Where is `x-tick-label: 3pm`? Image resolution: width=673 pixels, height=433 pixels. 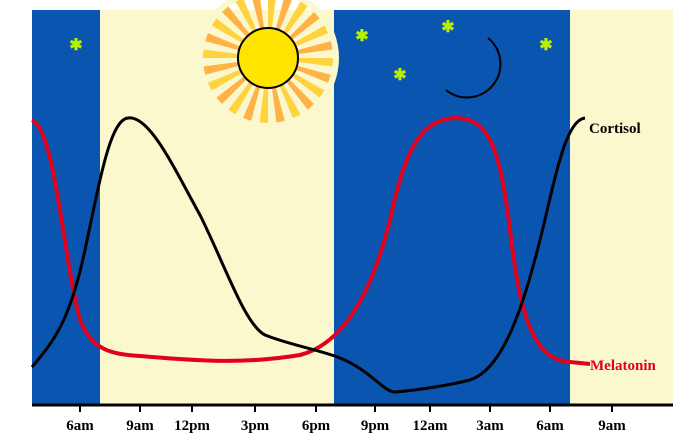 x-tick-label: 3pm is located at coordinates (255, 425).